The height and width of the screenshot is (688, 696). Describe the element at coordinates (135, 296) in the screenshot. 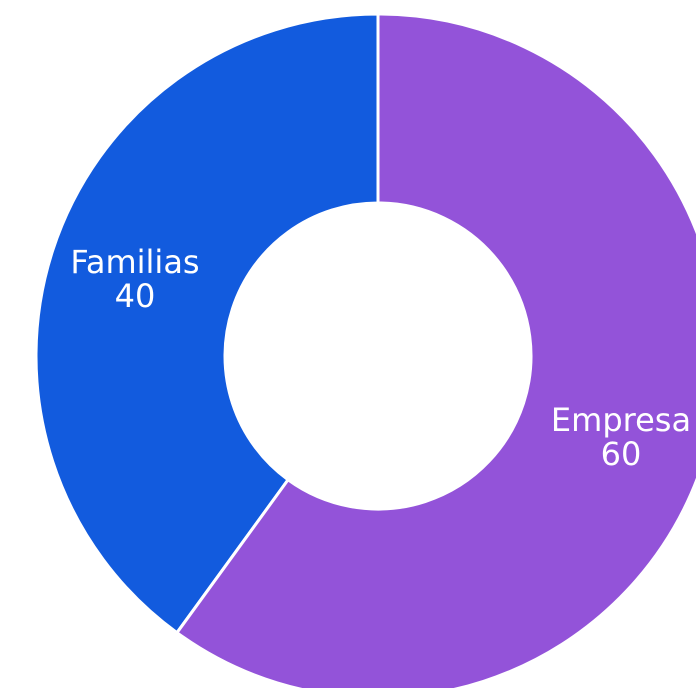

I see `slice-value-familias: 40` at that location.